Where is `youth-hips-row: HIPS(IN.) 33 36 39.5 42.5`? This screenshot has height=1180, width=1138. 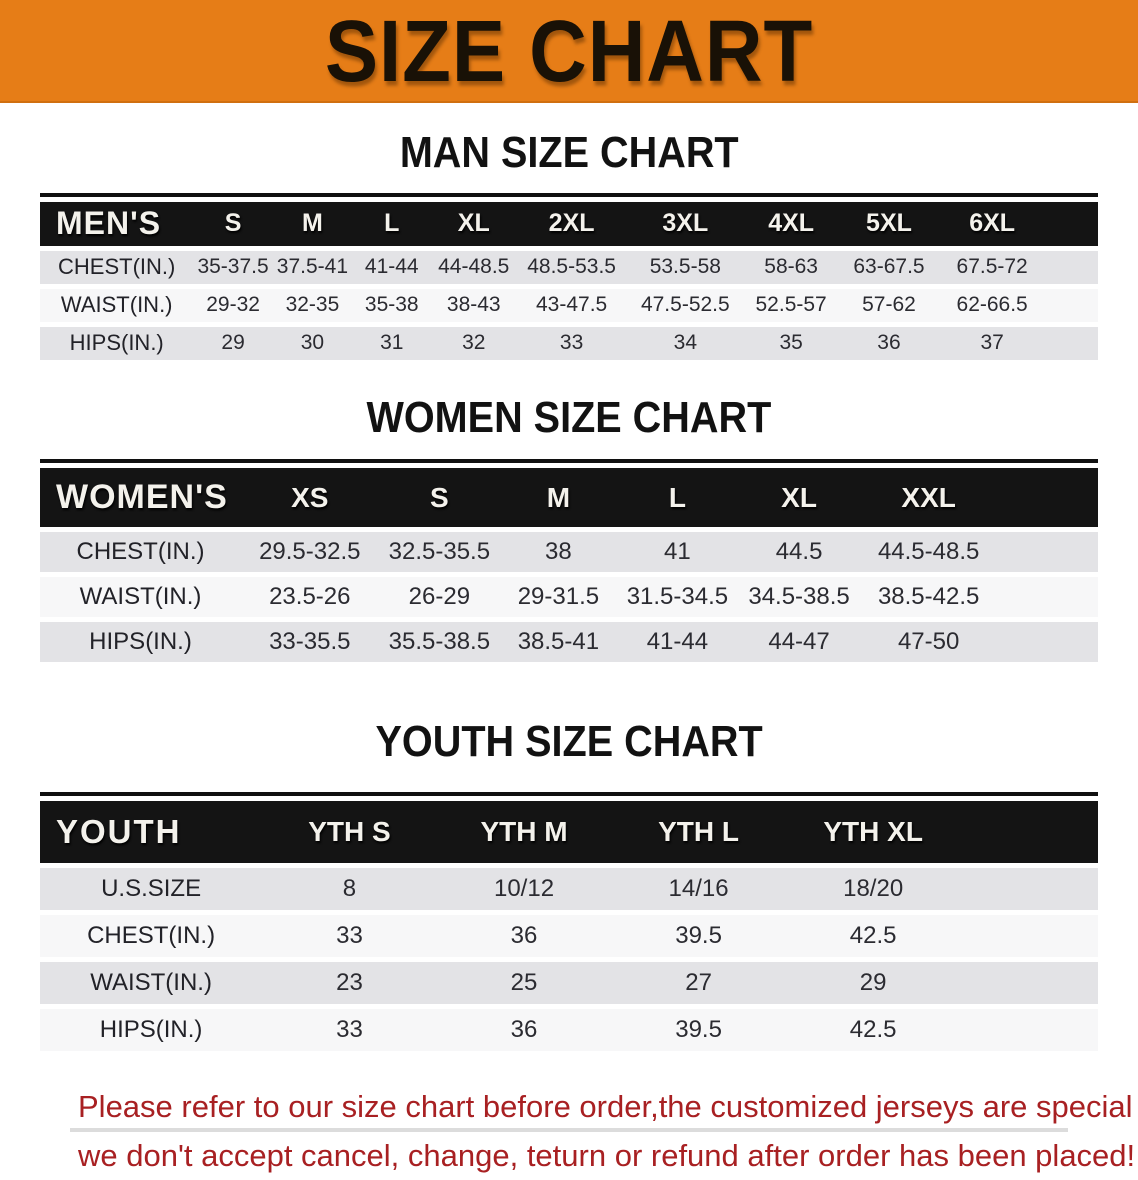 youth-hips-row: HIPS(IN.) 33 36 39.5 42.5 is located at coordinates (569, 1029).